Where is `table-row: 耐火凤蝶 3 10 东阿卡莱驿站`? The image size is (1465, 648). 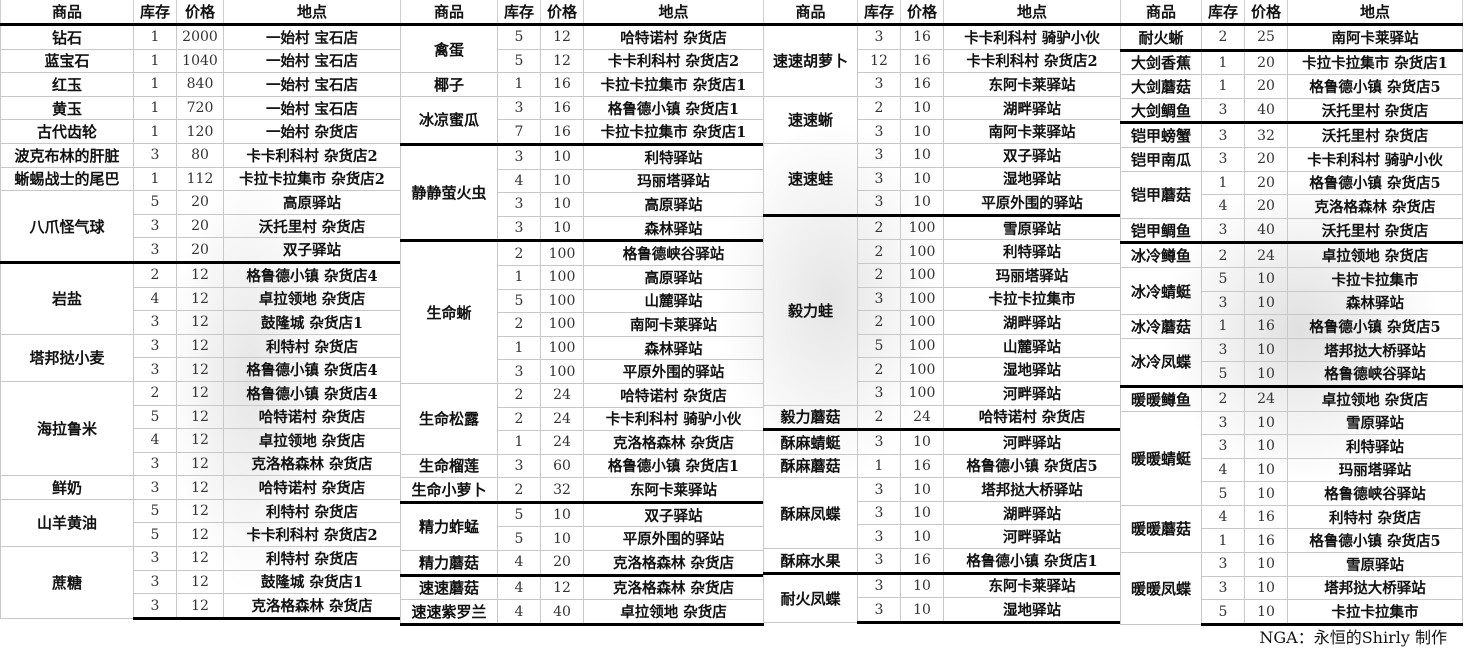
table-row: 耐火凤蝶 3 10 东阿卡莱驿站 is located at coordinates (942, 597).